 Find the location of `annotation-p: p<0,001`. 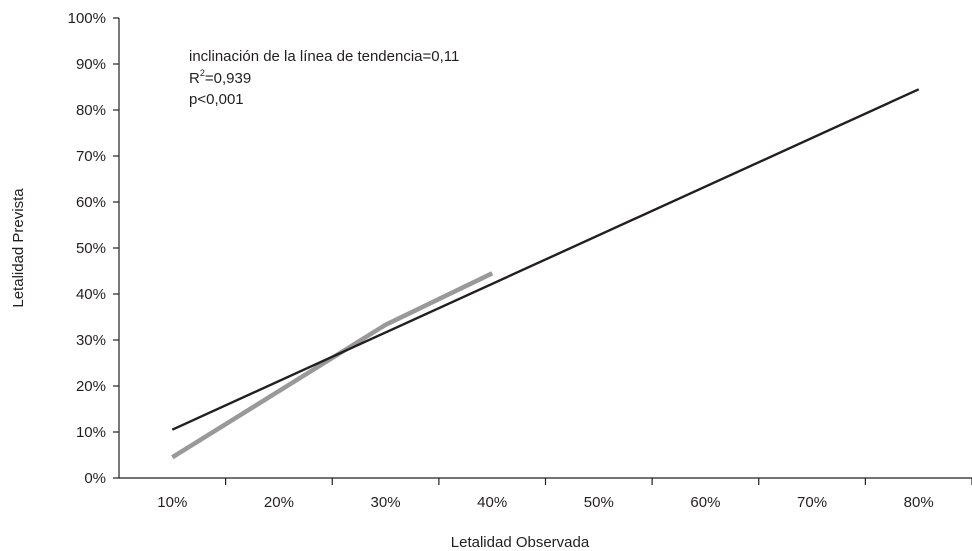

annotation-p: p<0,001 is located at coordinates (216, 99).